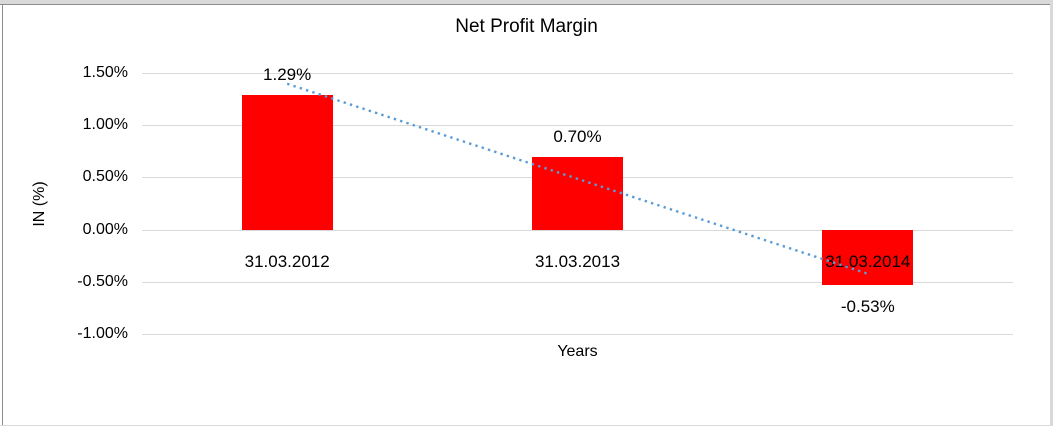 The height and width of the screenshot is (426, 1053). I want to click on top-edge-band, so click(526, 2).